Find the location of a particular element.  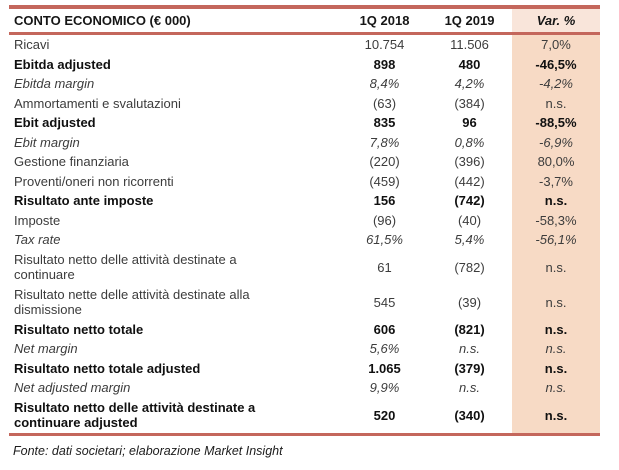

row-value-1q2019: (379) is located at coordinates (469, 368).